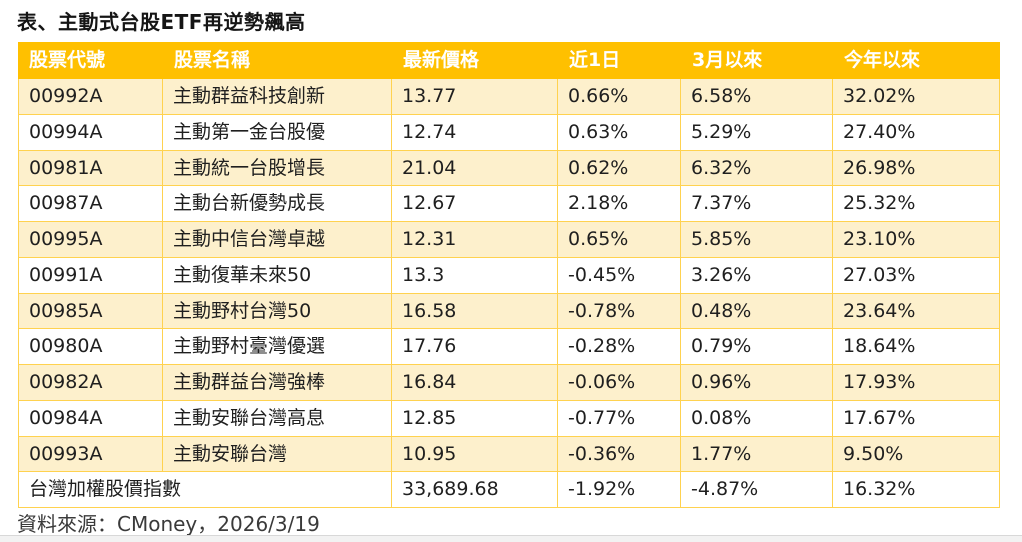 This screenshot has width=1022, height=542. Describe the element at coordinates (916, 418) in the screenshot. I see `change-ytd: 17.67%` at that location.